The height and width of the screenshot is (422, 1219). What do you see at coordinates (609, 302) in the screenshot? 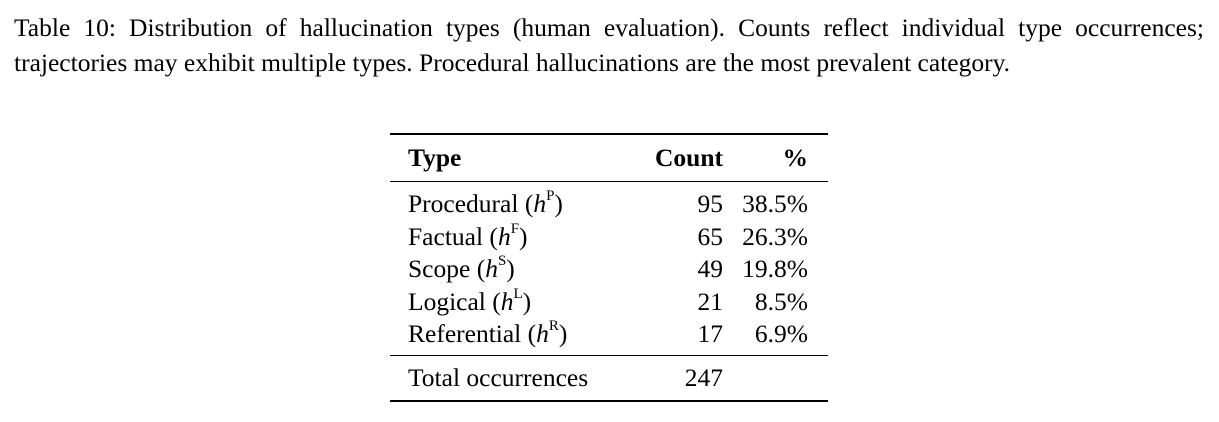
I see `table-row: Logical (hL) 21 8.5%` at bounding box center [609, 302].